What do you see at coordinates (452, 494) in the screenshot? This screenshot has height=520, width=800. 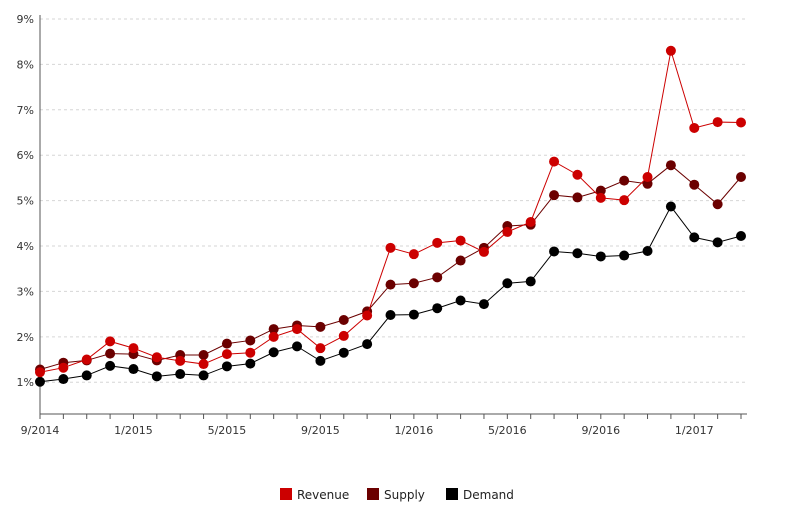 I see `legend-swatch-demand` at bounding box center [452, 494].